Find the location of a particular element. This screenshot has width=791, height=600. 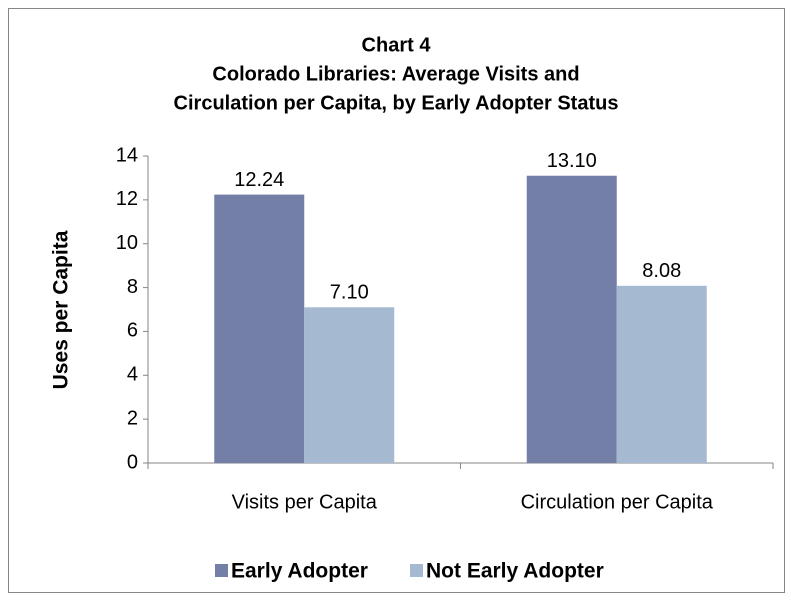

x-tick-label: Circulation per Capita is located at coordinates (617, 502).